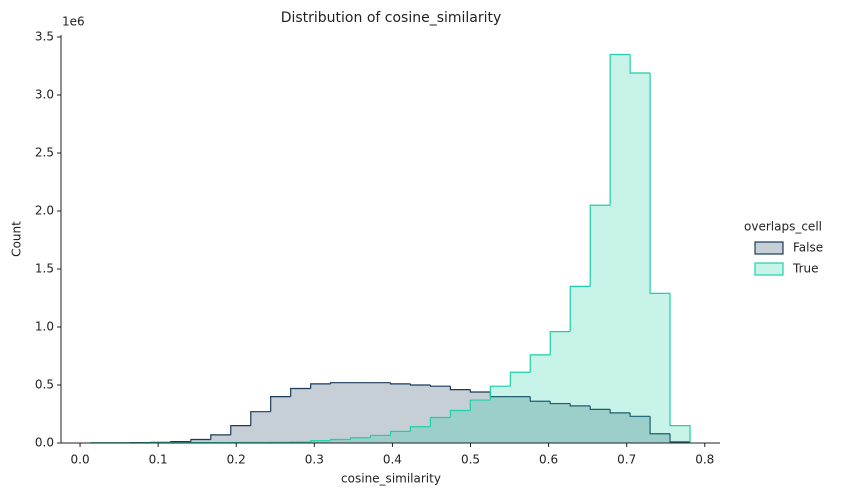  Describe the element at coordinates (44, 95) in the screenshot. I see `y-tick-label: 3.0` at that location.